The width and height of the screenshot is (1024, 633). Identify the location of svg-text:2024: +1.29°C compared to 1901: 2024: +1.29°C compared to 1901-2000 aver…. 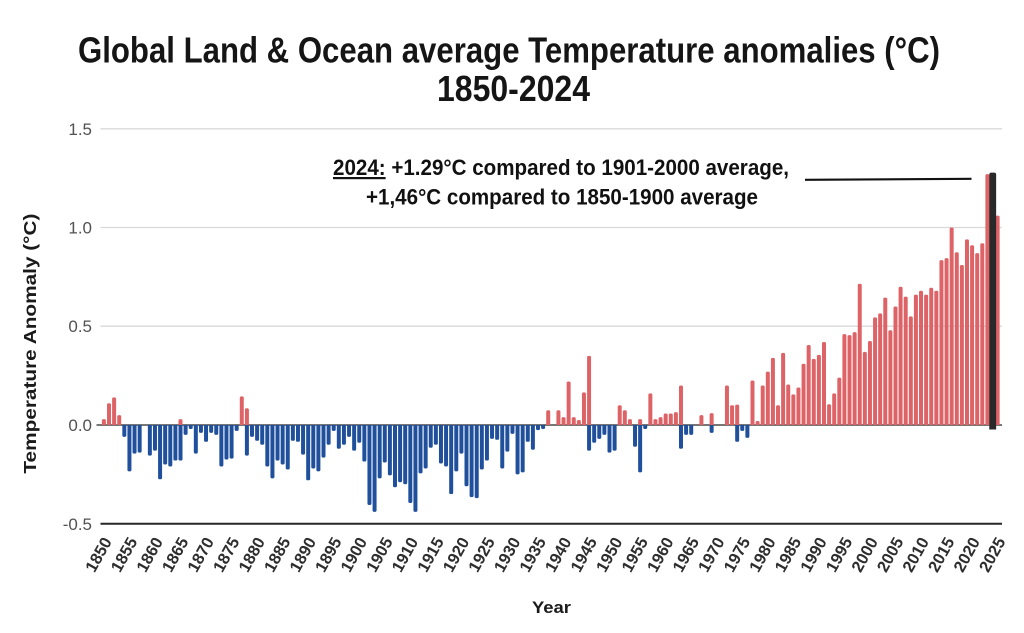
(561, 167).